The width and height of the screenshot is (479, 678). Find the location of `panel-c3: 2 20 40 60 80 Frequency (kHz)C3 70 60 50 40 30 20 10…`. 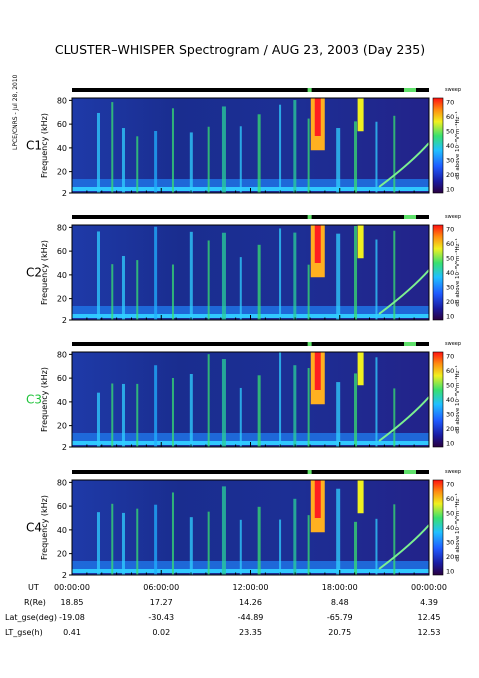

panel-c3: 2 20 40 60 80 Frequency (kHz)C3 70 60 50 40 30 20 10… is located at coordinates (243, 396).